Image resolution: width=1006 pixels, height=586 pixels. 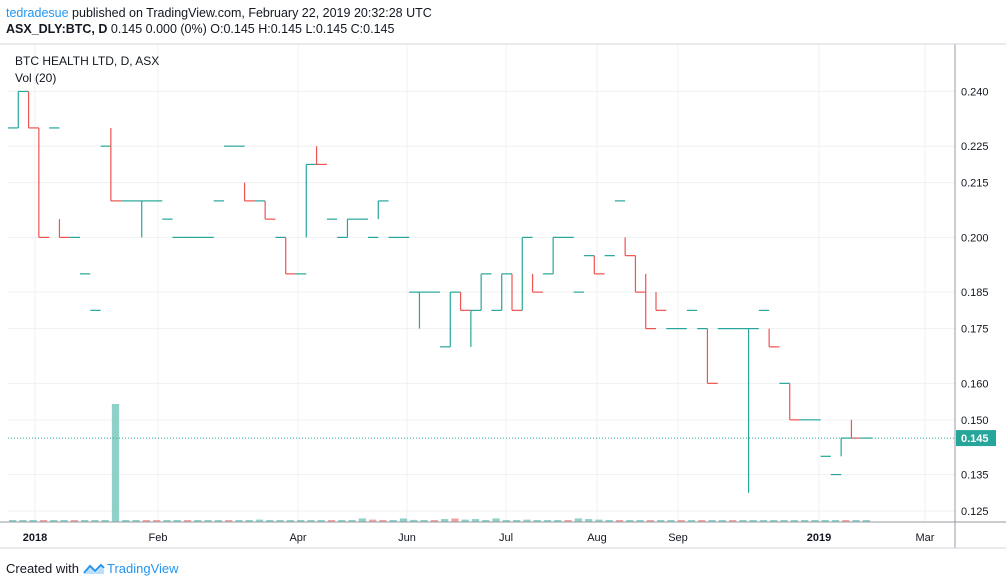 What do you see at coordinates (131, 569) in the screenshot?
I see `tradingview-brand: TradingView` at bounding box center [131, 569].